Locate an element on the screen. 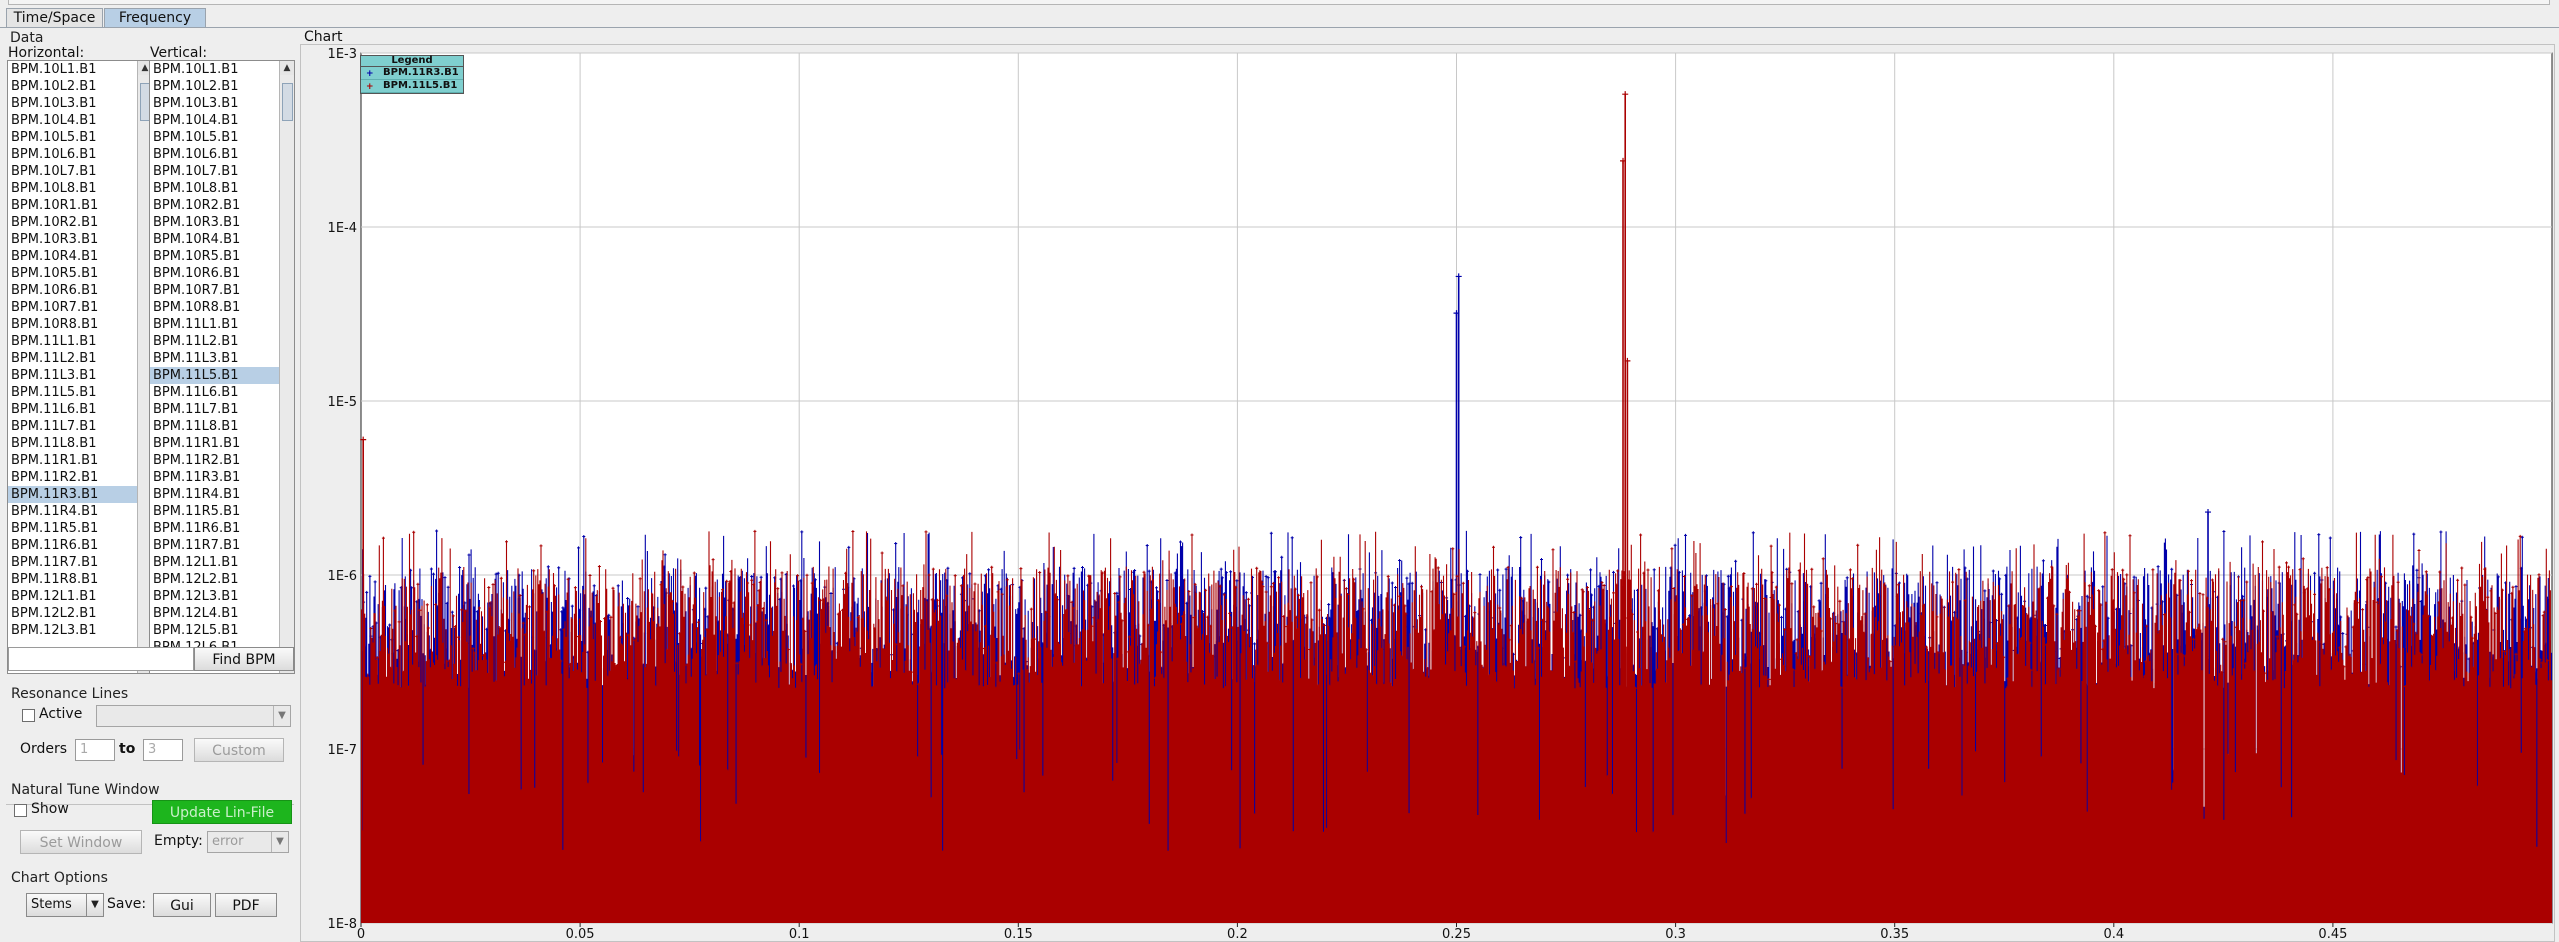 Image resolution: width=2559 pixels, height=942 pixels. list-item: BPM.11R8.B1 is located at coordinates (55, 579).